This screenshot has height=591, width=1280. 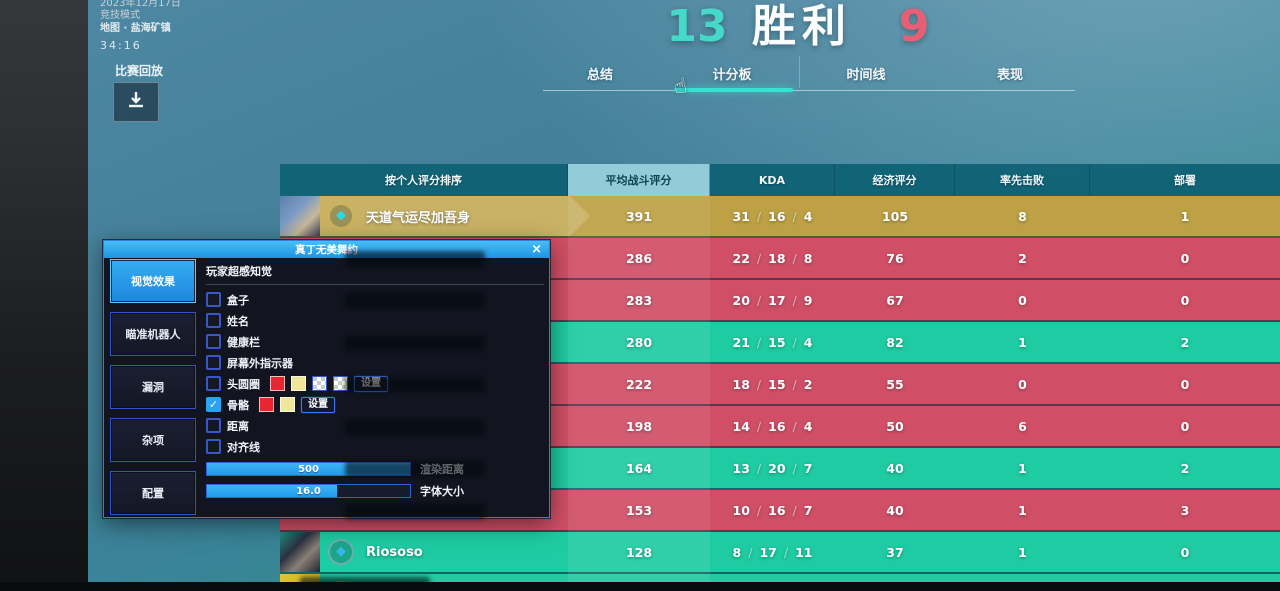 I want to click on esp-option-row: 头圆圈 设置, so click(x=375, y=383).